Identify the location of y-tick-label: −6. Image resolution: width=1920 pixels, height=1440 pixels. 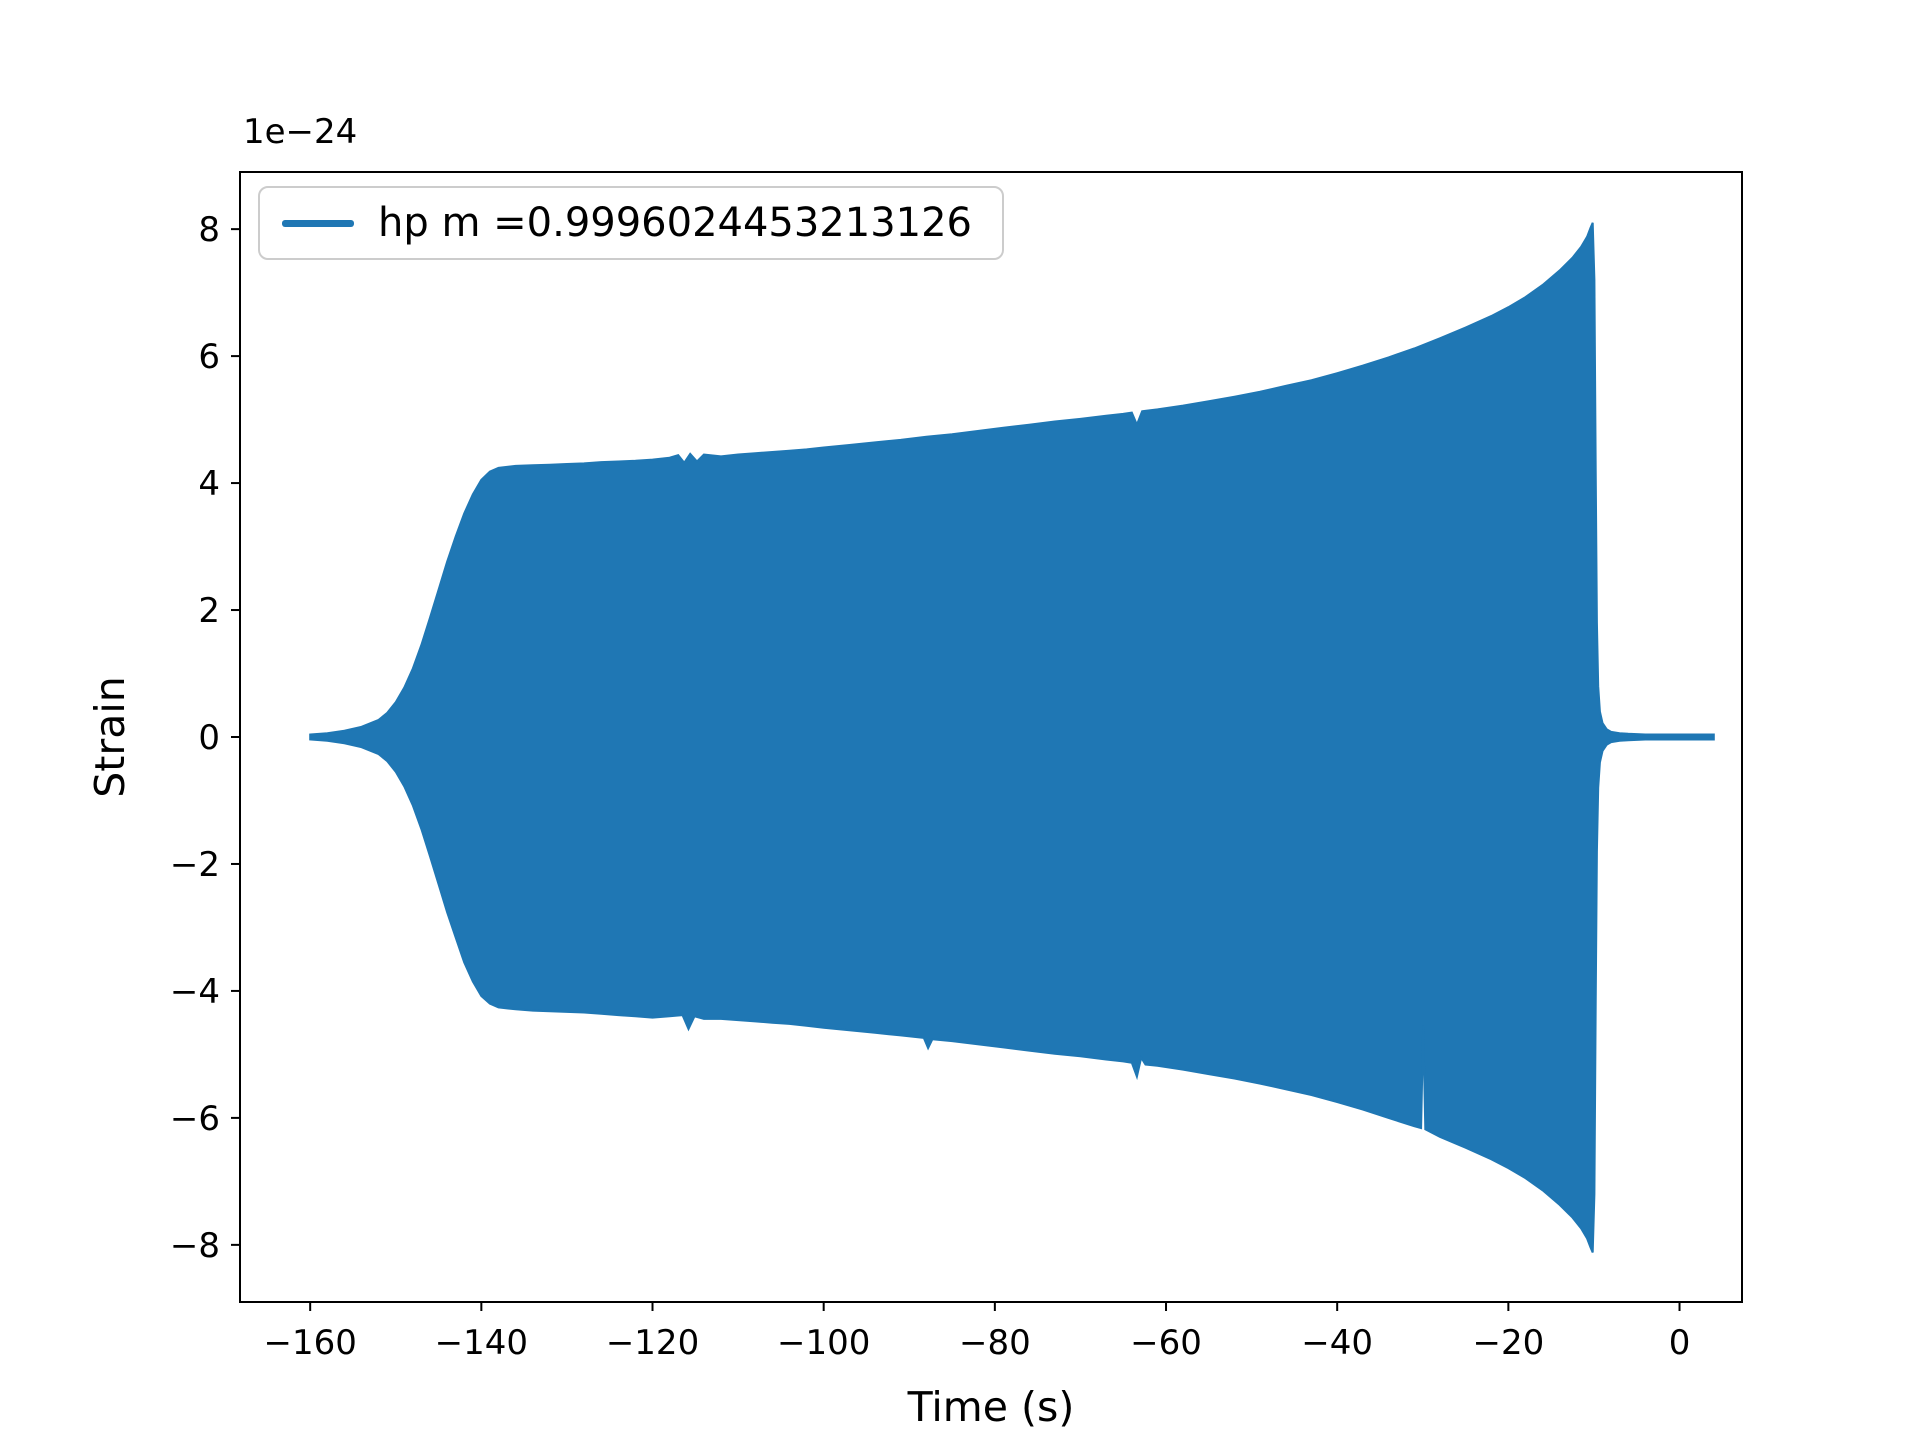
(195, 1119).